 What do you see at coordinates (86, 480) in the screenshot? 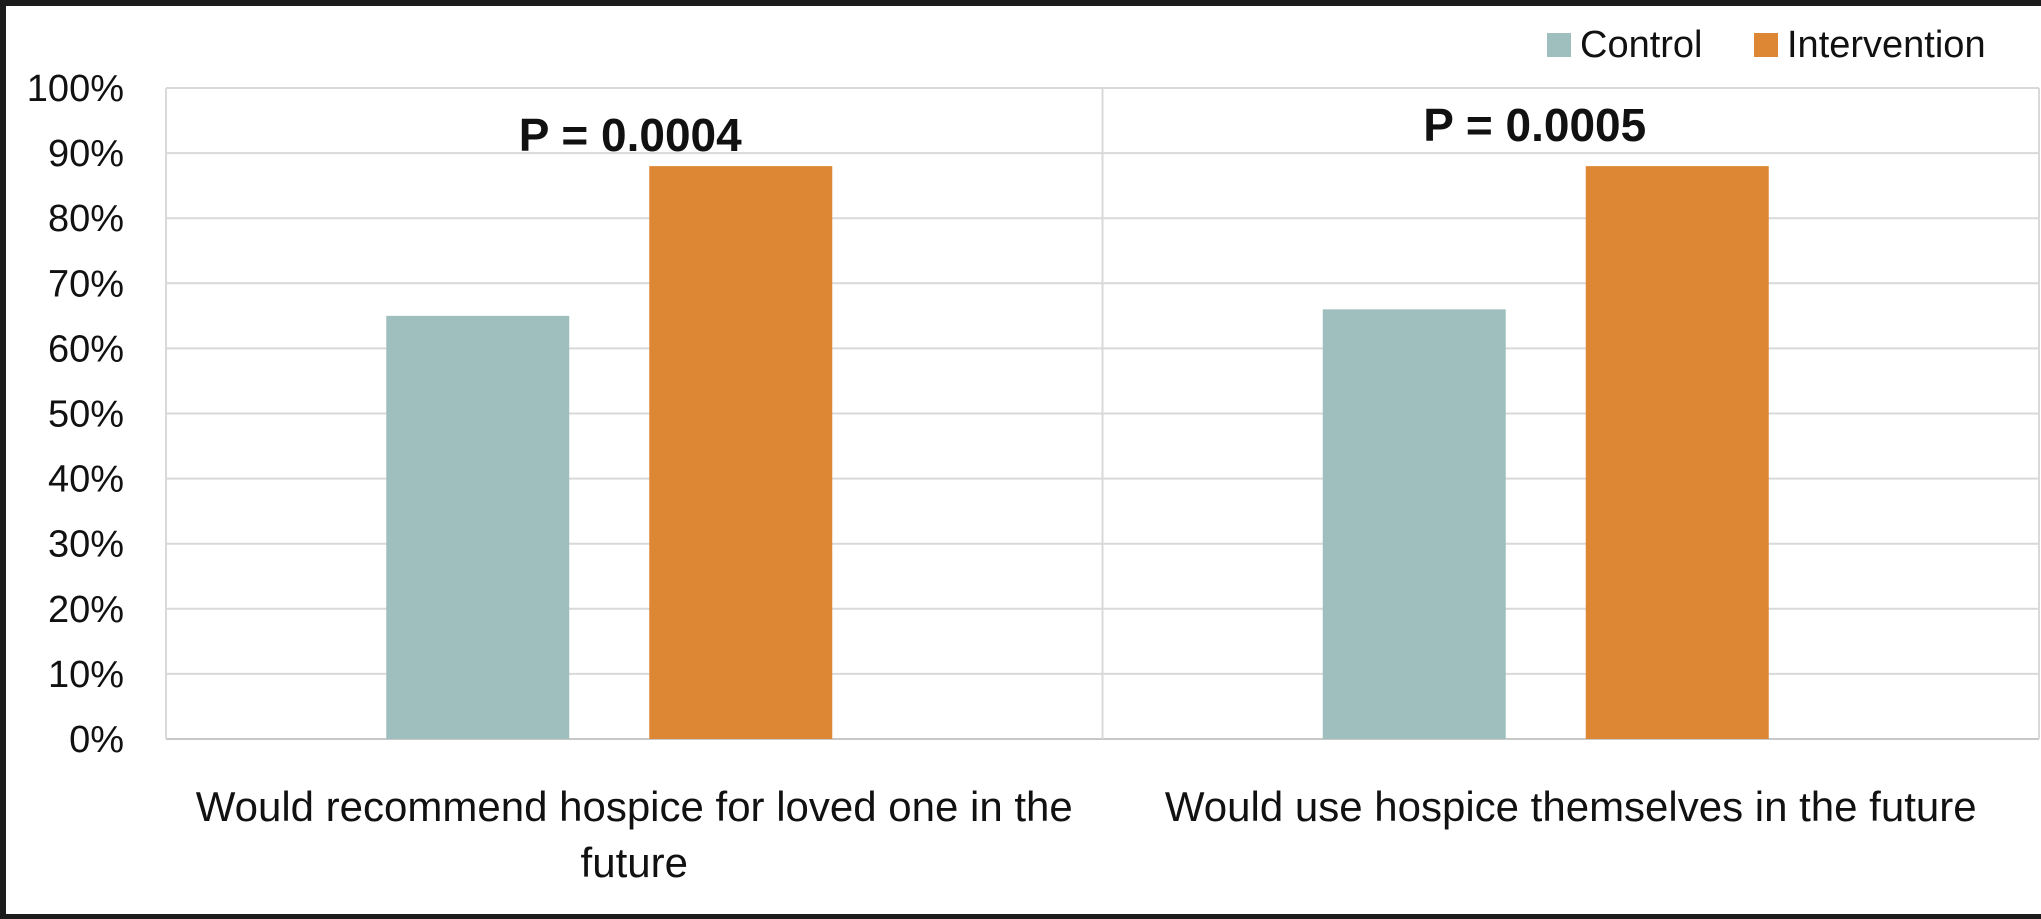
I see `y-tick-label: 40%` at bounding box center [86, 480].